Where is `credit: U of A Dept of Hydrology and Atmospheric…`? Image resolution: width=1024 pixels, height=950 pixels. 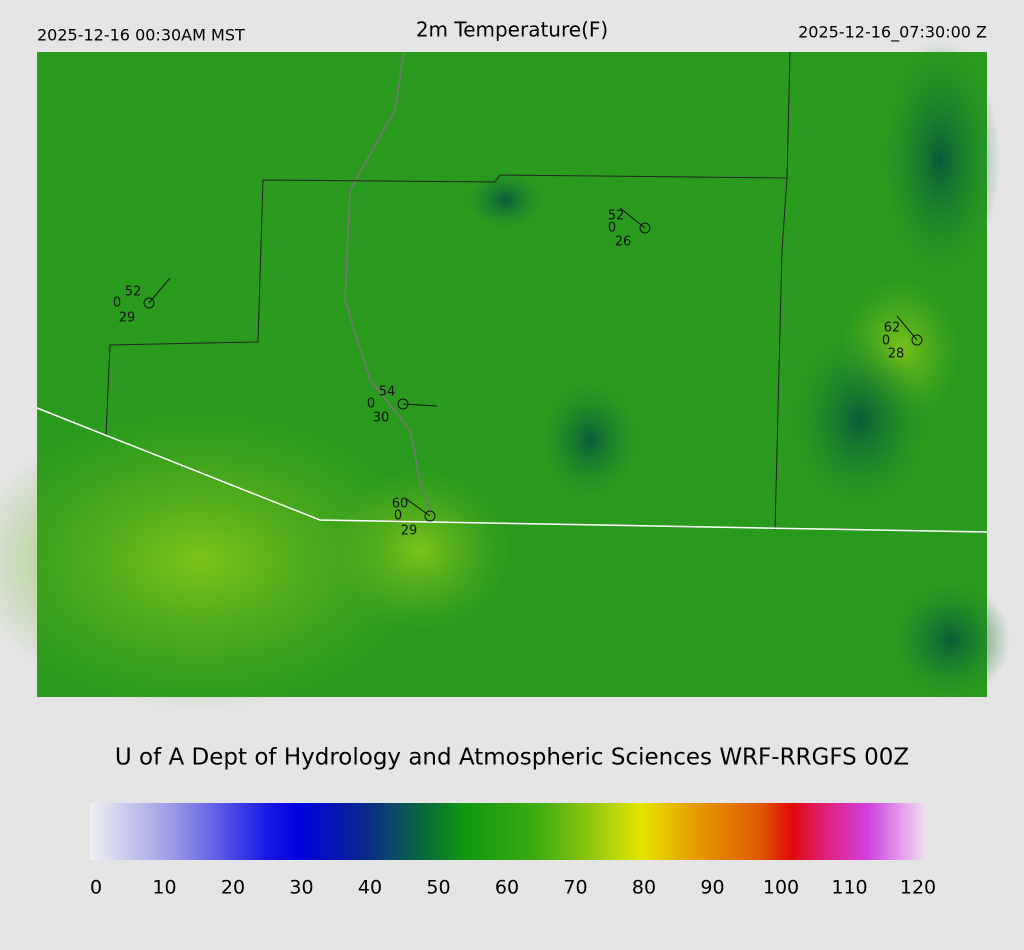 credit: U of A Dept of Hydrology and Atmospheric… is located at coordinates (512, 758).